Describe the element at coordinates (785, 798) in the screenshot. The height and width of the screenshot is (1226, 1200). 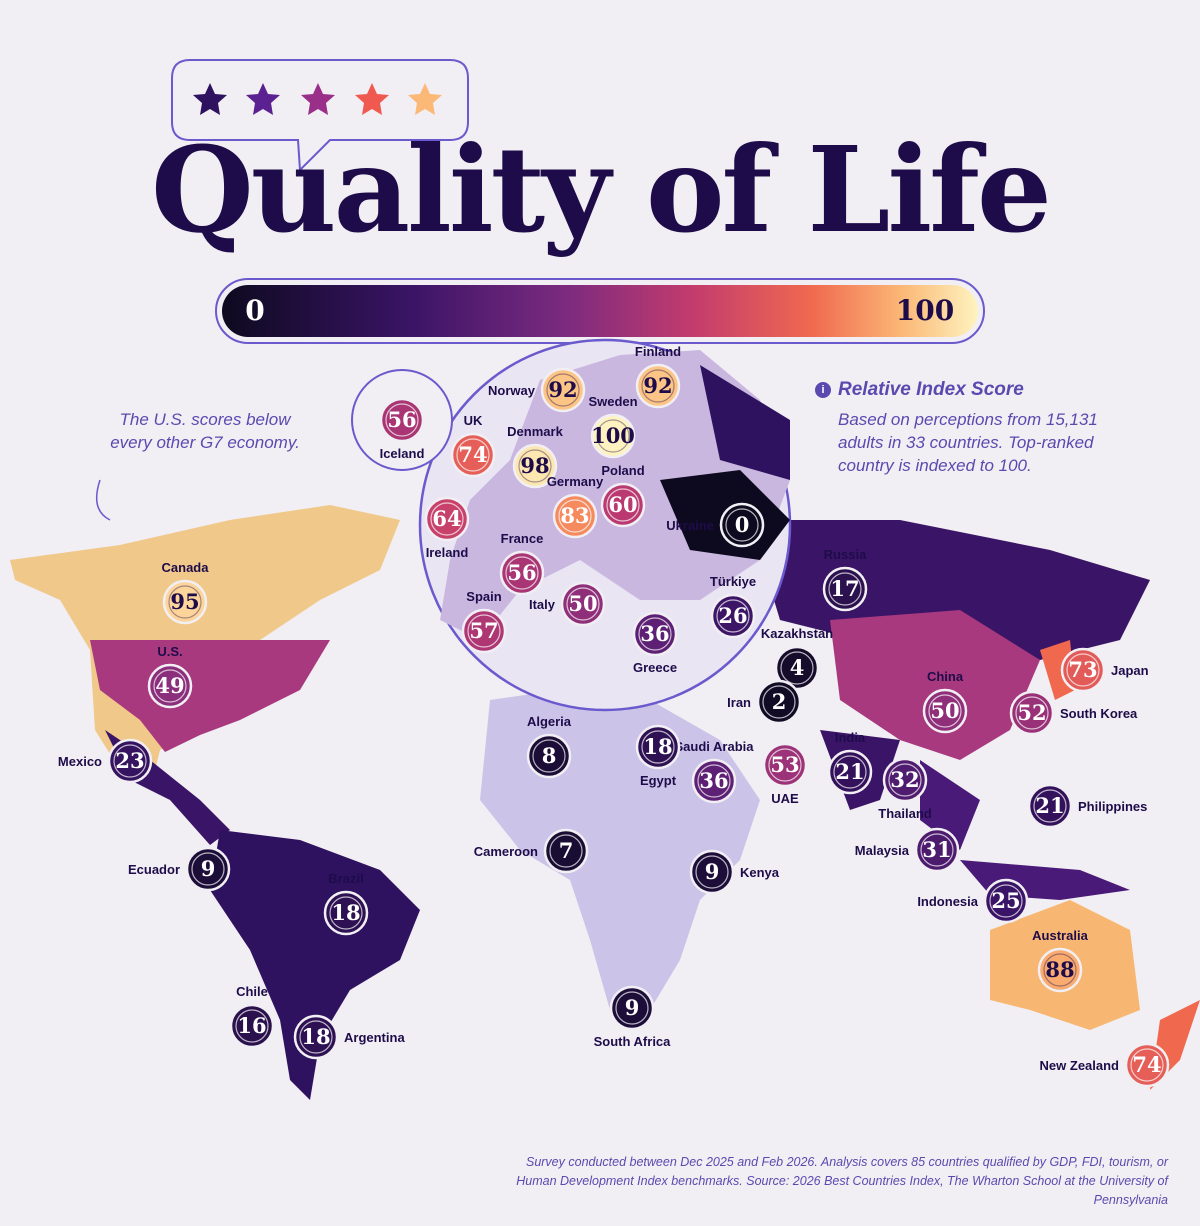
I see `country-name: UAE` at that location.